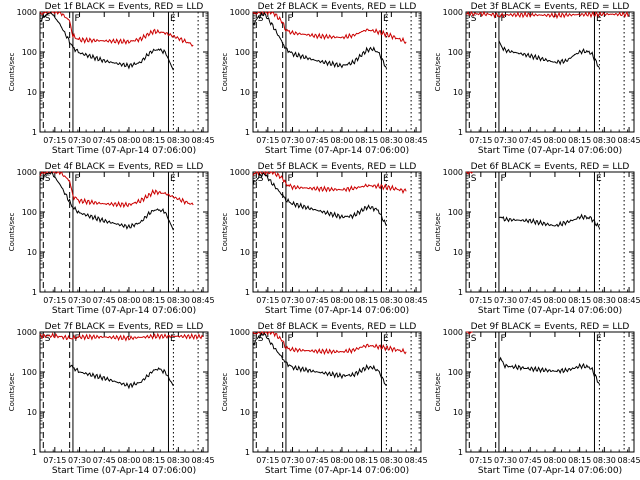 This screenshot has width=640, height=480. I want to click on chart-title: Det 6f BLACK = Events, RED = LLD, so click(550, 167).